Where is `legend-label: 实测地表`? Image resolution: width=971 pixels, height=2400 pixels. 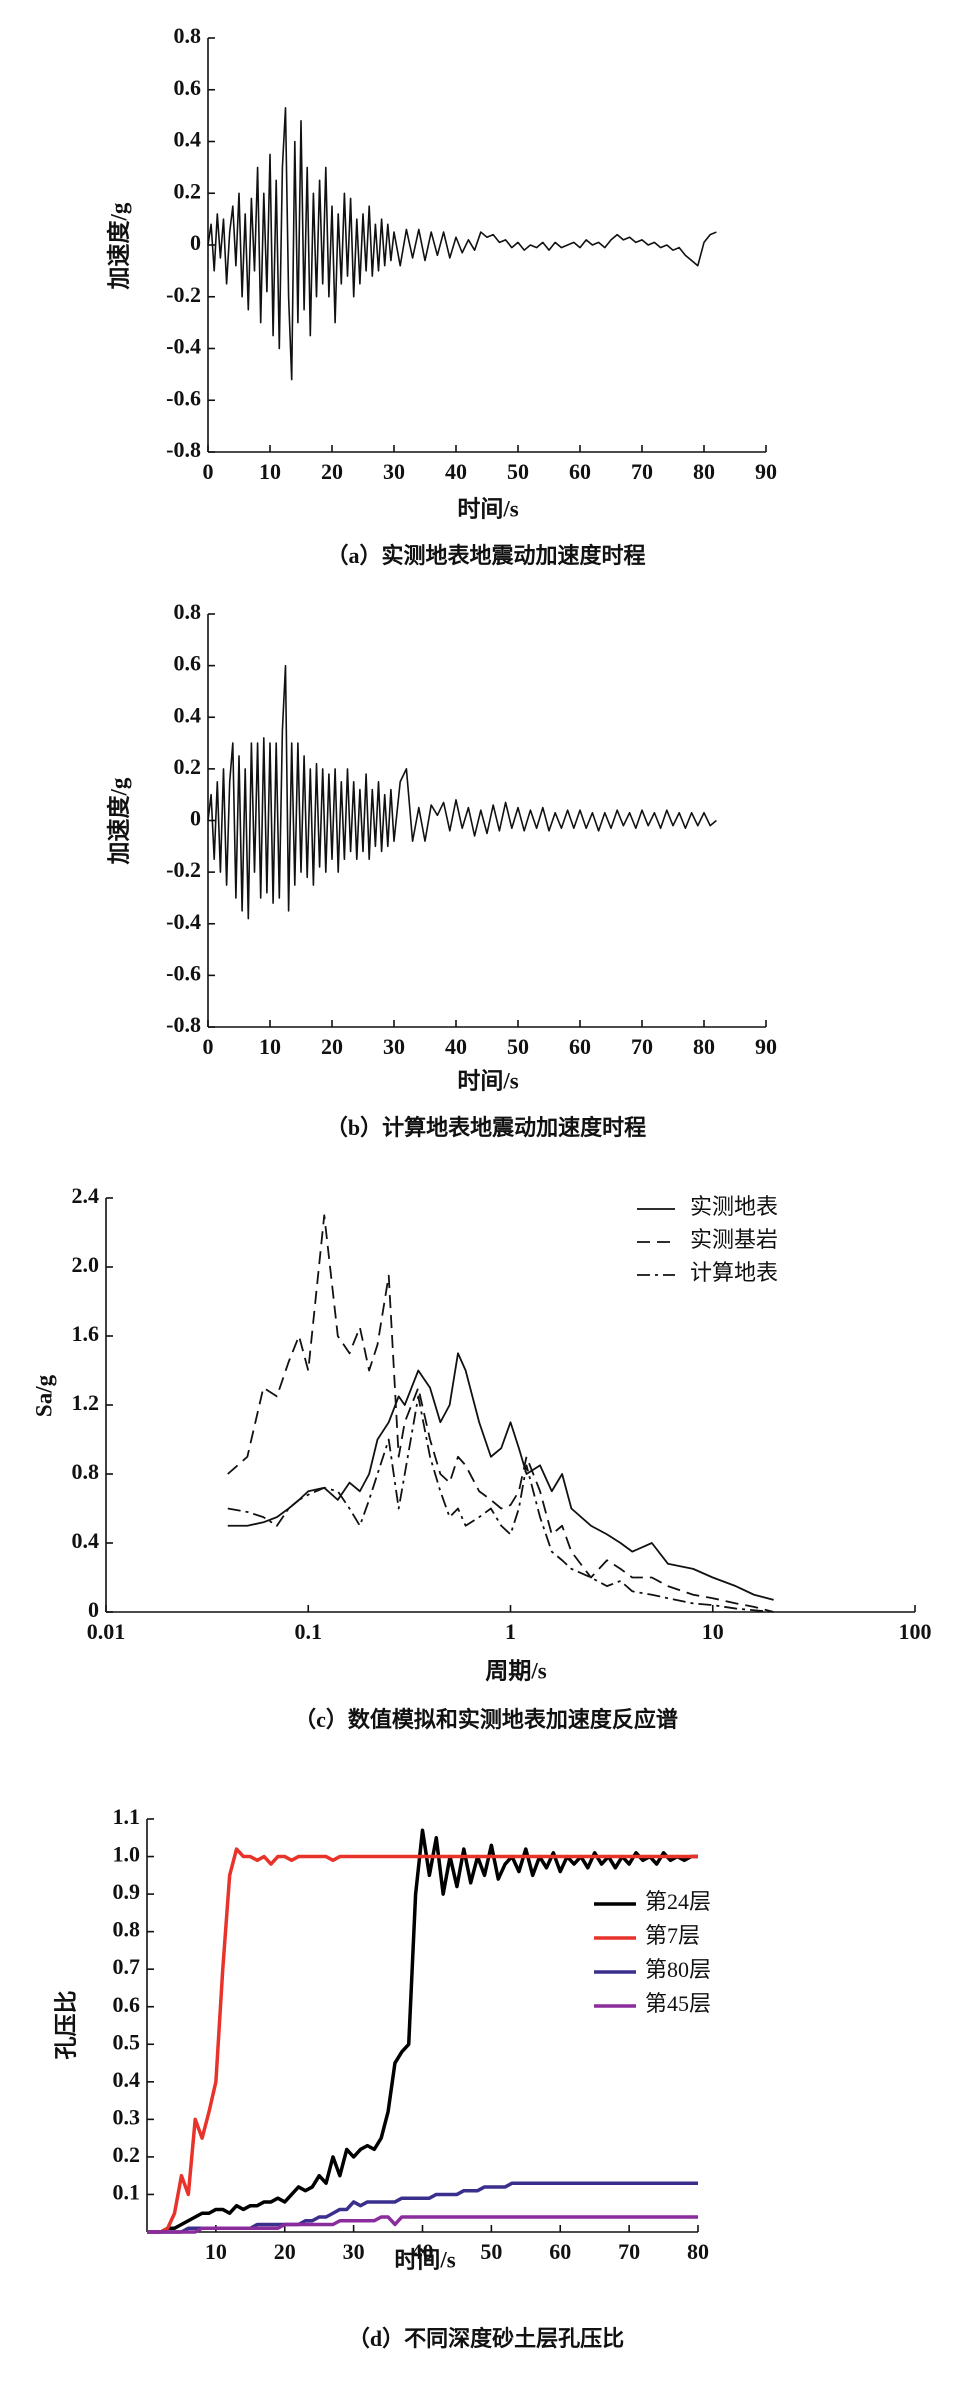 legend-label: 实测地表 is located at coordinates (734, 1206).